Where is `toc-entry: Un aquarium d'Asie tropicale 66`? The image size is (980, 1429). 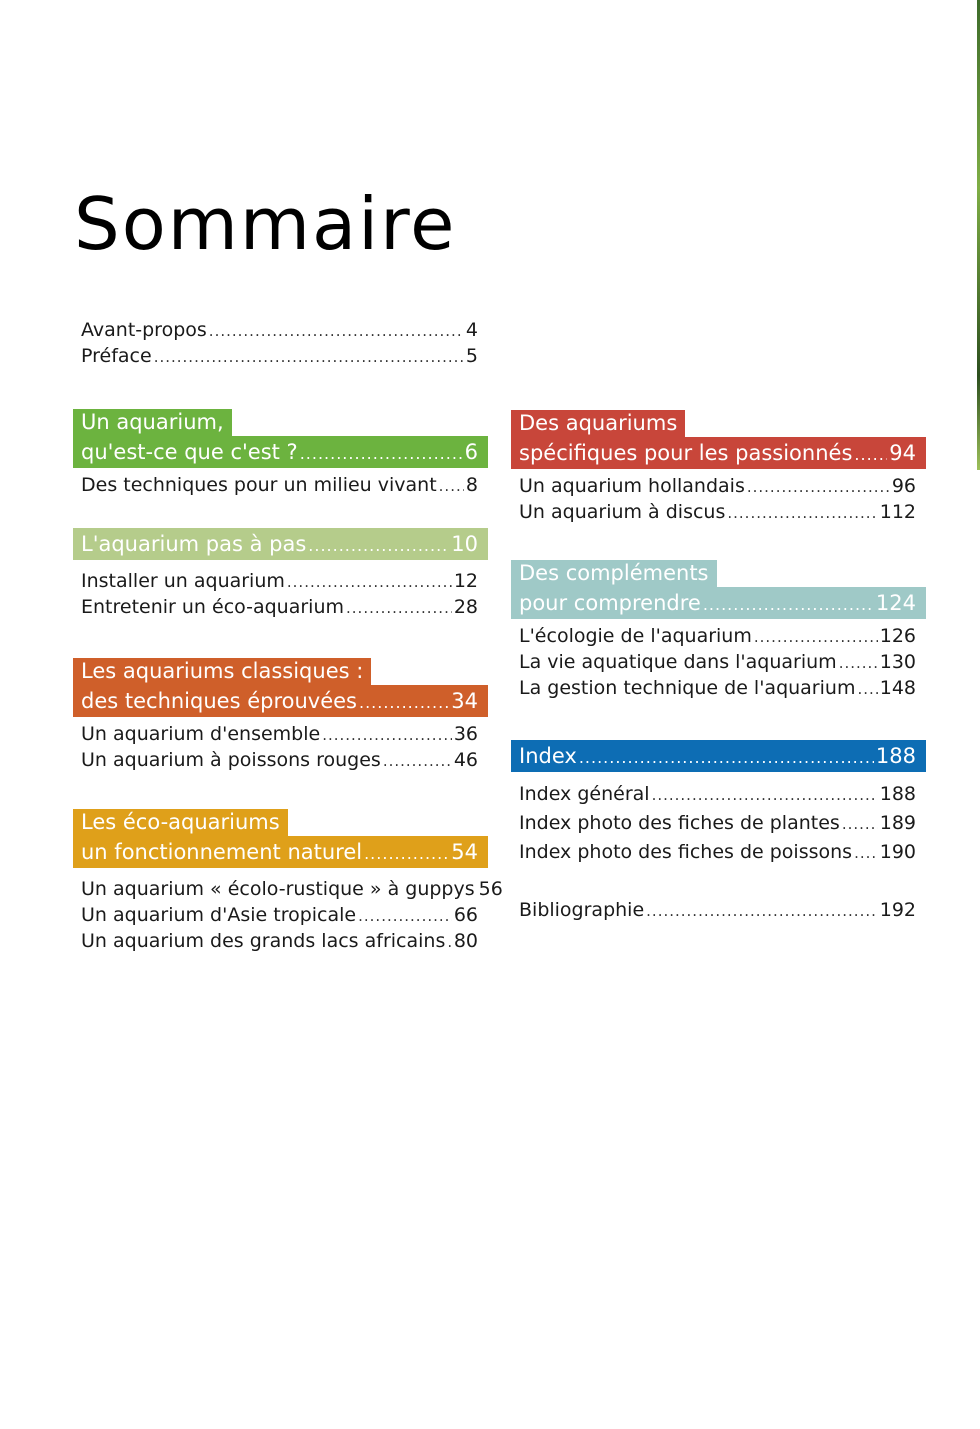
toc-entry: Un aquarium d'Asie tropicale 66 is located at coordinates (280, 915).